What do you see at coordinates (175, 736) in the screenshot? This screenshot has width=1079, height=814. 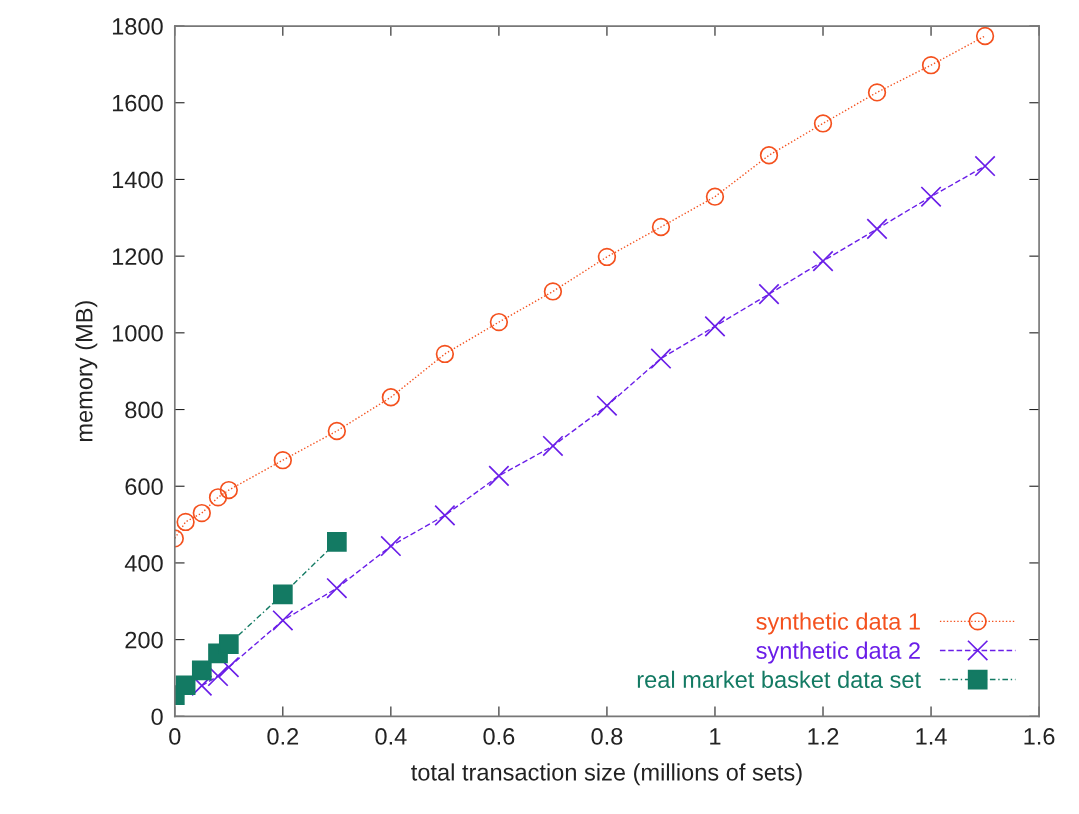 I see `x-tick-label: 0` at bounding box center [175, 736].